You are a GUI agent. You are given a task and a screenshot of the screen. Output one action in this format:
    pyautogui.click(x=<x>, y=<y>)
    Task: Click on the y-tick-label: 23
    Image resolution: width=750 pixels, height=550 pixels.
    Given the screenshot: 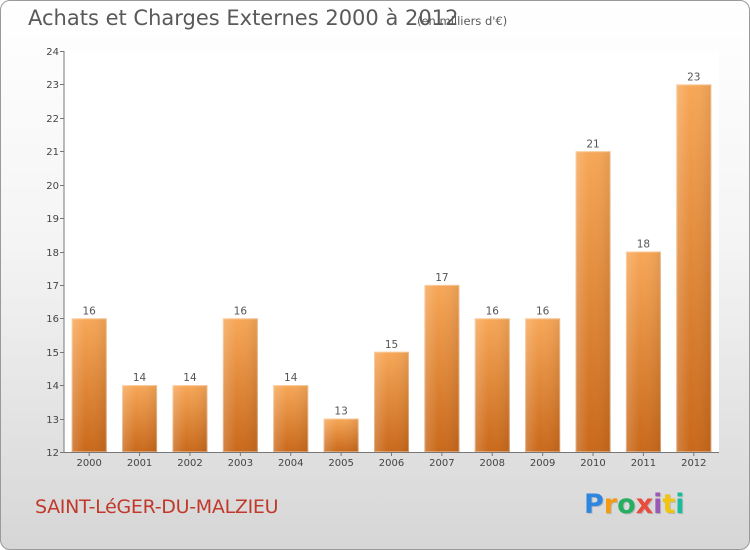 What is the action you would take?
    pyautogui.click(x=52, y=85)
    